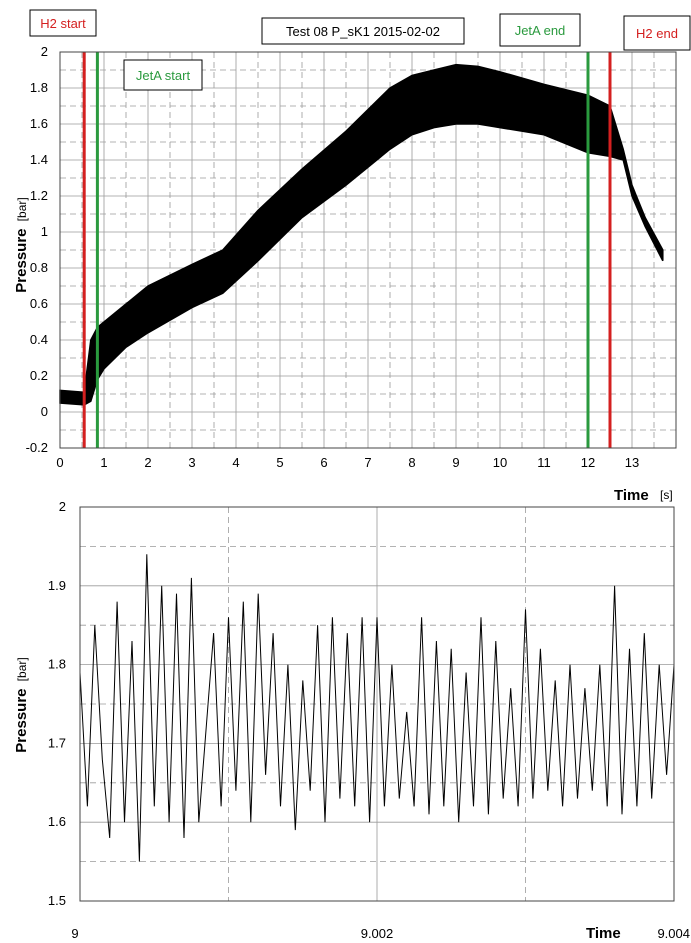  I want to click on bottom-x-tick-label: 9.002, so click(377, 933).